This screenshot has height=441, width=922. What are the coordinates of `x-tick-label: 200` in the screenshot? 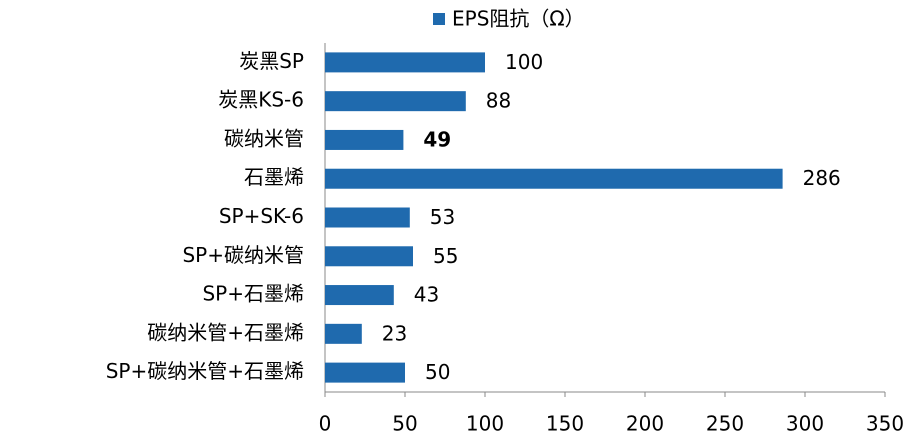 It's located at (645, 424).